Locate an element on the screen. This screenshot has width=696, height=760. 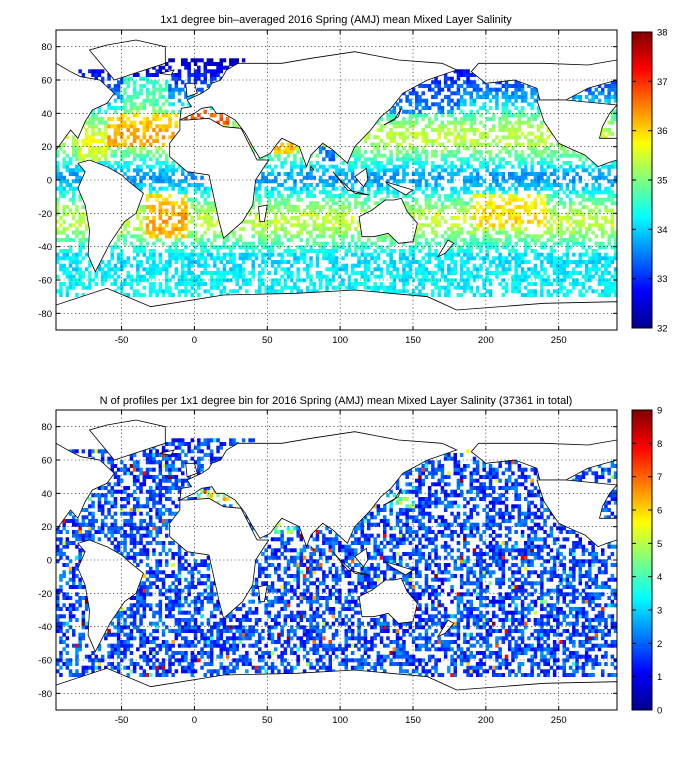
x-tick-label: 50 is located at coordinates (267, 340).